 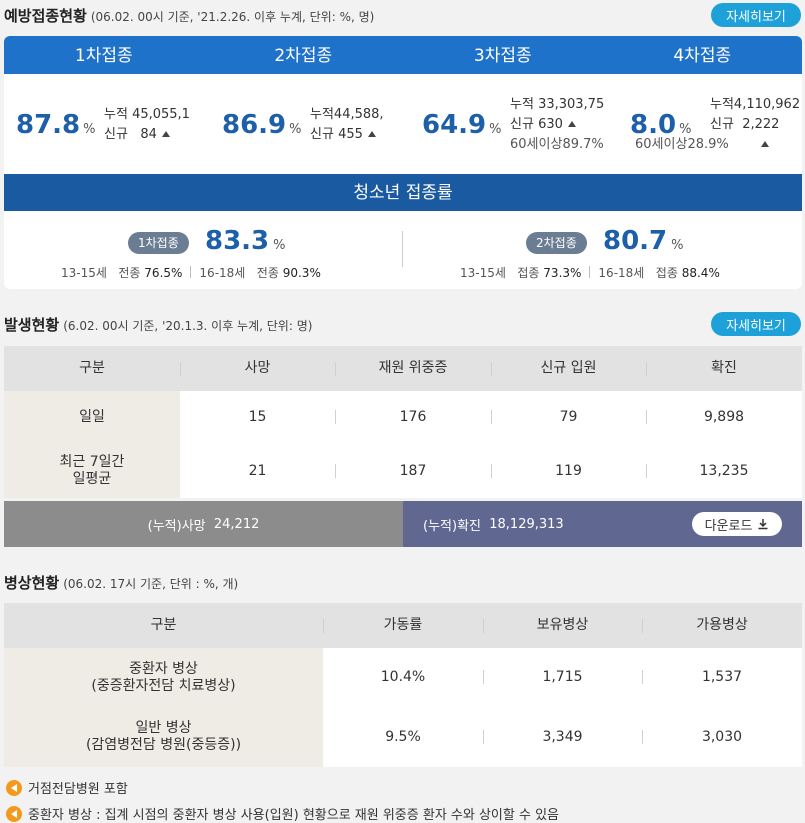 I want to click on occurrence-more-button: 자세히보기, so click(x=756, y=324).